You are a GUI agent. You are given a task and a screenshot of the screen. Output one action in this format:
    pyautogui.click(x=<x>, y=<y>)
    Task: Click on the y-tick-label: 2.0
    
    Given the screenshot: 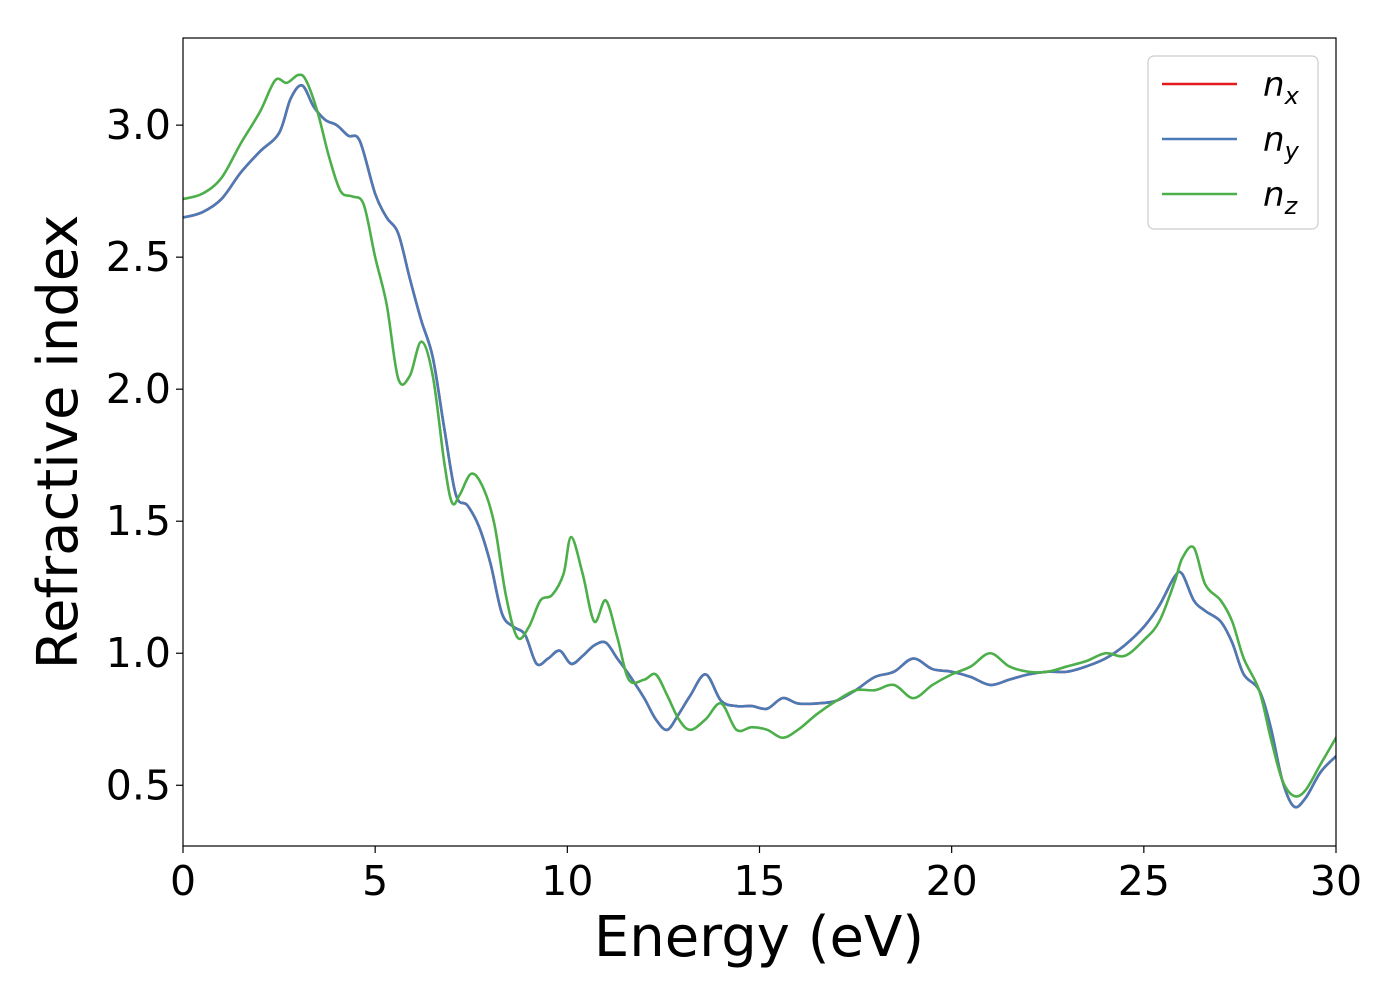 What is the action you would take?
    pyautogui.click(x=138, y=389)
    